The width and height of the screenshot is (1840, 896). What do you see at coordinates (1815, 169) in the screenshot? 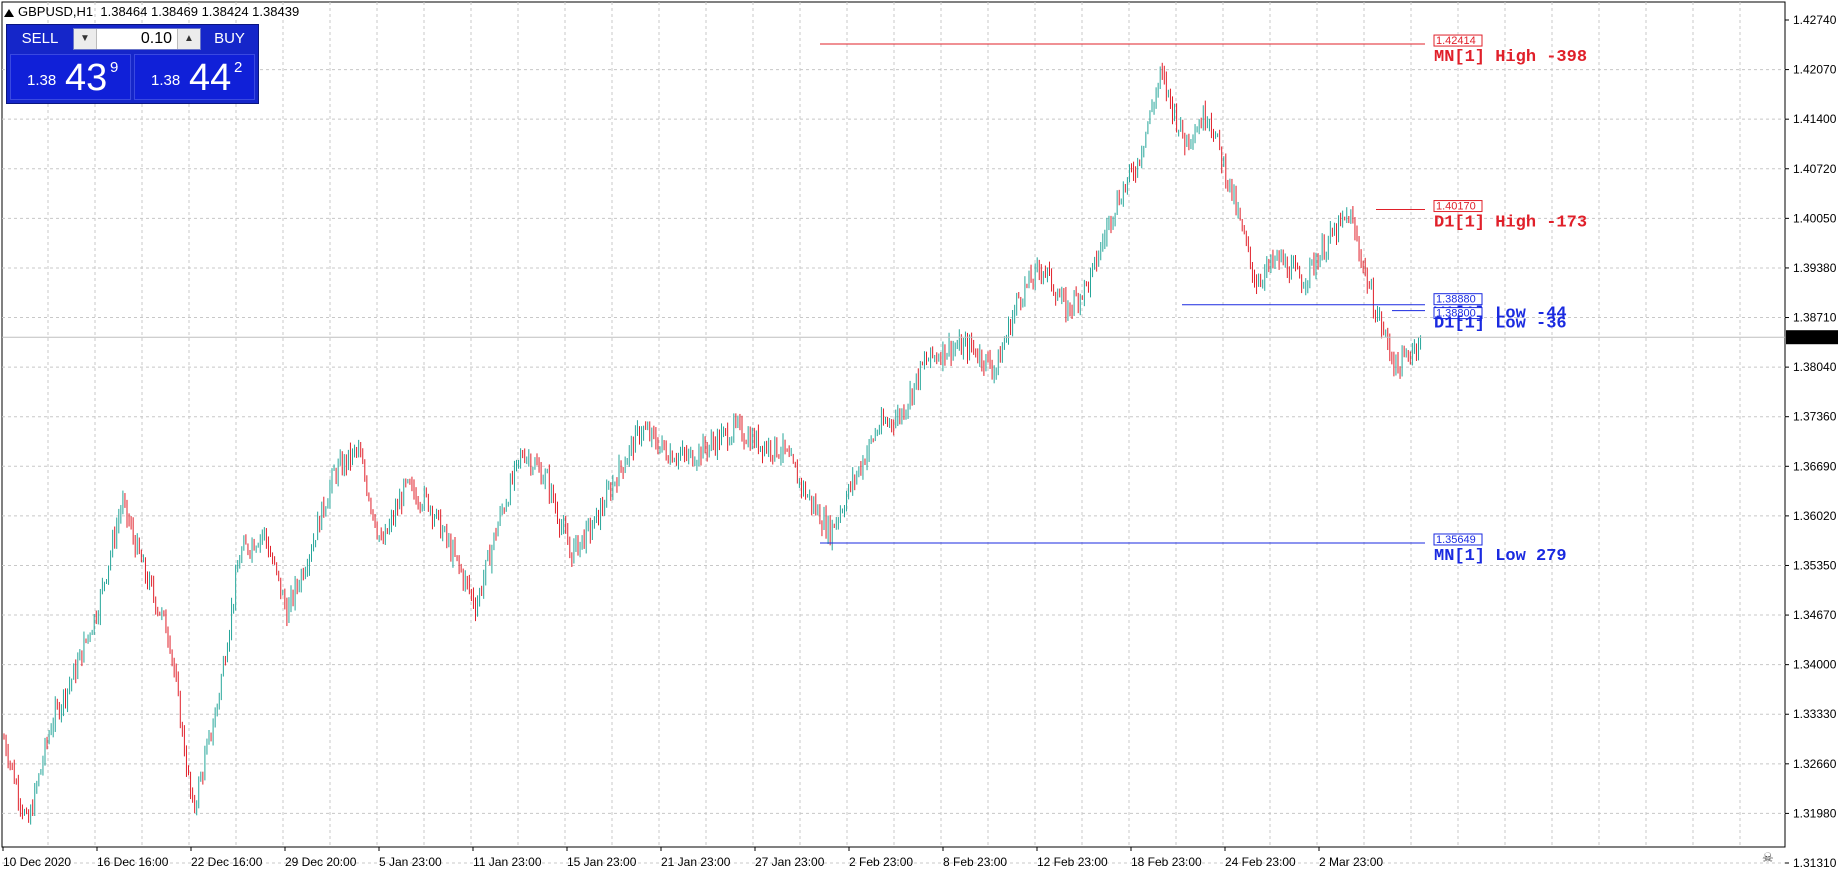
I see `price-tick-label: 1.40720` at bounding box center [1815, 169].